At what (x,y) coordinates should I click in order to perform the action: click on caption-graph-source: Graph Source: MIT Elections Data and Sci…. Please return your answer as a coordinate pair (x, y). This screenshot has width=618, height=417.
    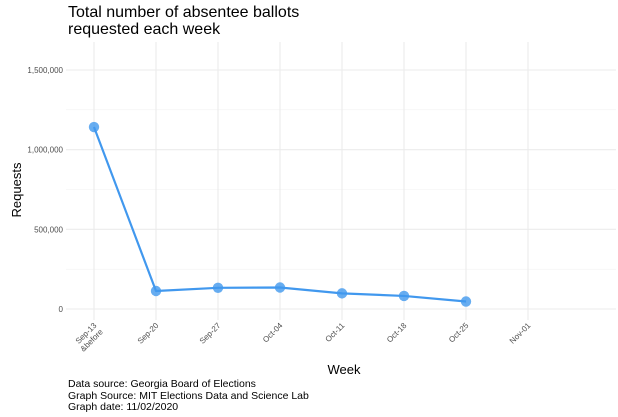
    Looking at the image, I should click on (188, 395).